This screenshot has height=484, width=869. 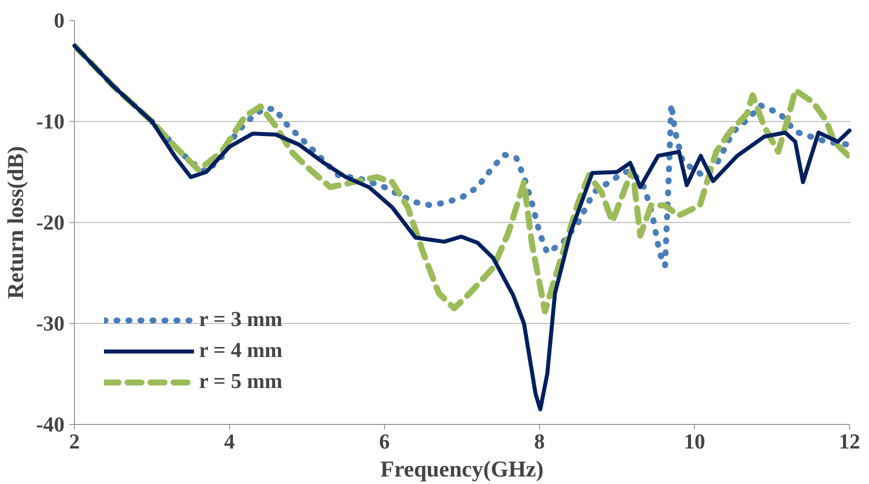 What do you see at coordinates (50, 122) in the screenshot?
I see `y-tick-label: -10` at bounding box center [50, 122].